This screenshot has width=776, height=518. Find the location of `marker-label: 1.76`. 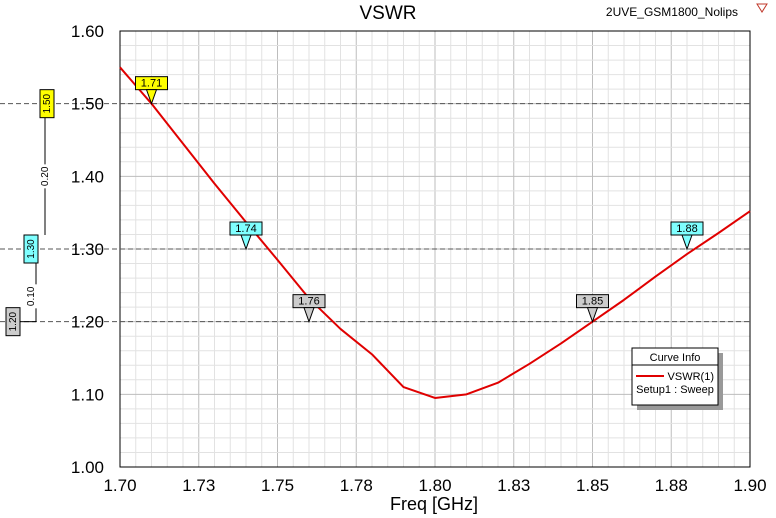

marker-label: 1.76 is located at coordinates (308, 302).